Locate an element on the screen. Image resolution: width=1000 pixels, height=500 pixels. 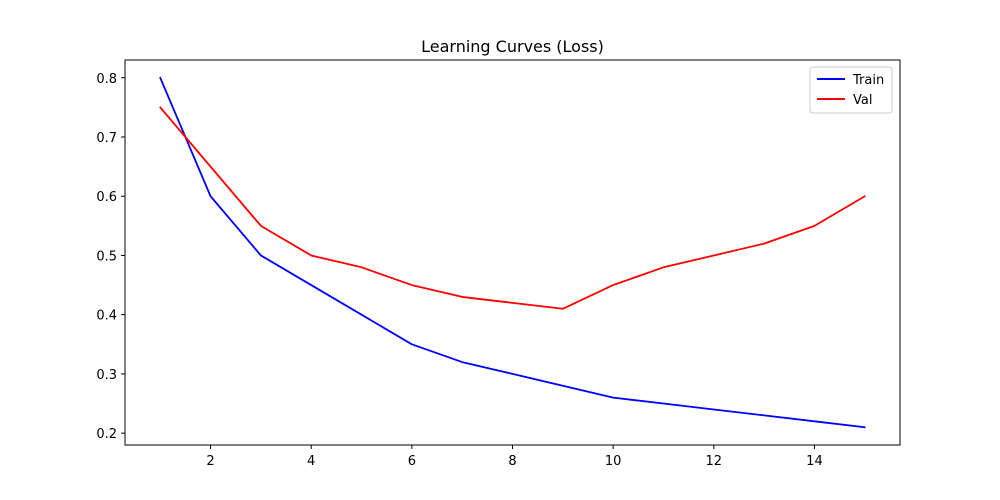
x-tick-label: 12 is located at coordinates (714, 461).